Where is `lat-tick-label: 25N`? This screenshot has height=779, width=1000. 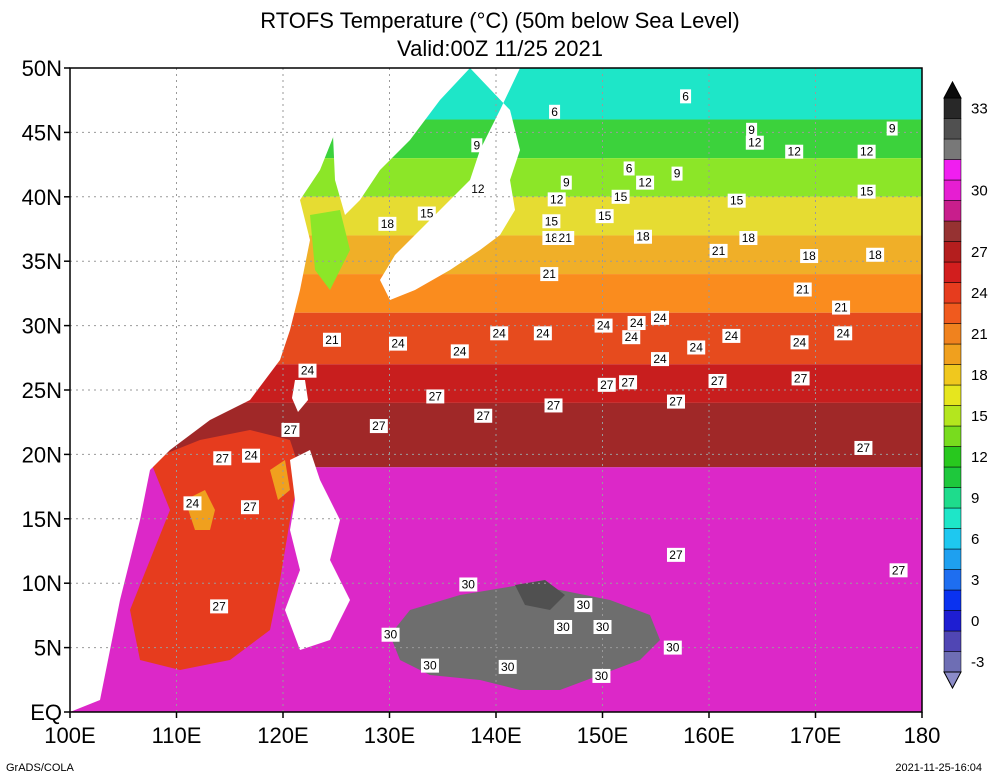 lat-tick-label: 25N is located at coordinates (42, 390).